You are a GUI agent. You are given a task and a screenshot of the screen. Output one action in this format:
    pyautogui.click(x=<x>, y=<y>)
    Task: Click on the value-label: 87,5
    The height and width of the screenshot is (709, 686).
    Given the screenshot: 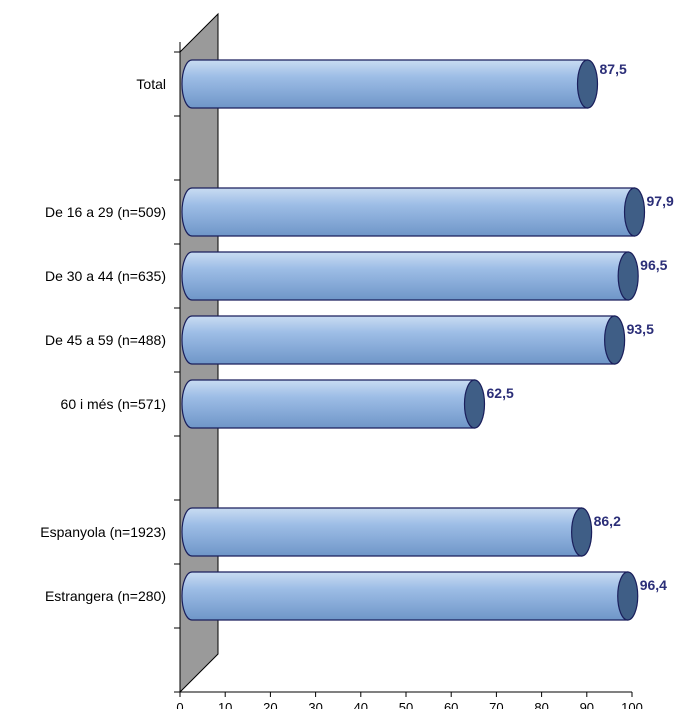 What is the action you would take?
    pyautogui.click(x=613, y=69)
    